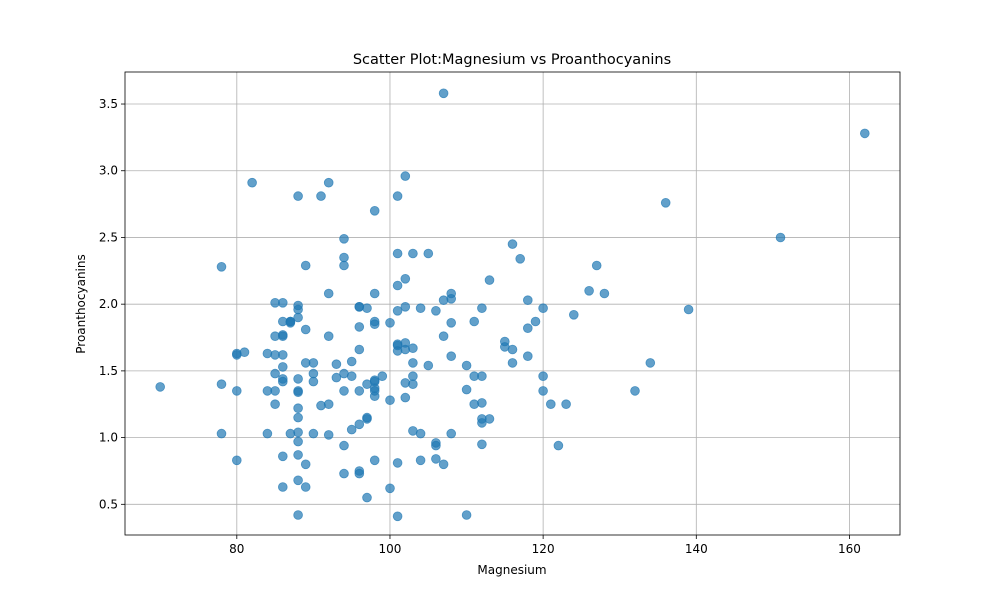 The height and width of the screenshot is (600, 1000). Describe the element at coordinates (543, 549) in the screenshot. I see `x-tick-label: 120` at that location.